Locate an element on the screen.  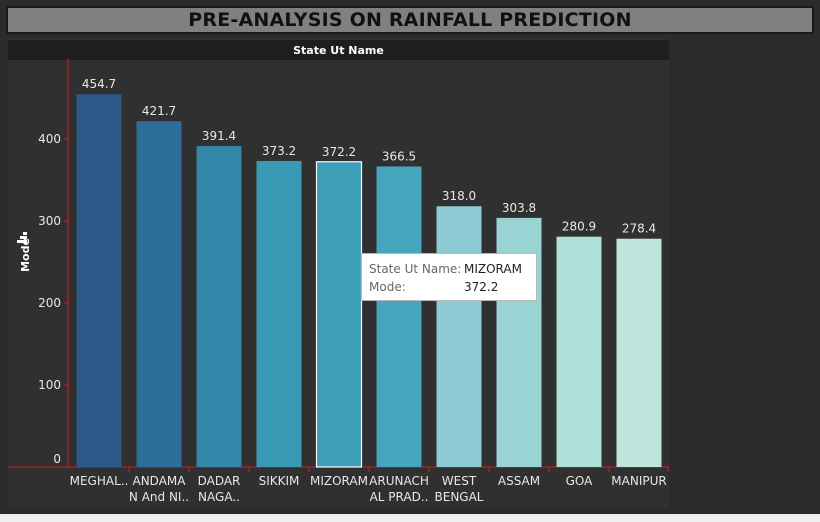
x-tick-label: ARUNACH is located at coordinates (399, 481).